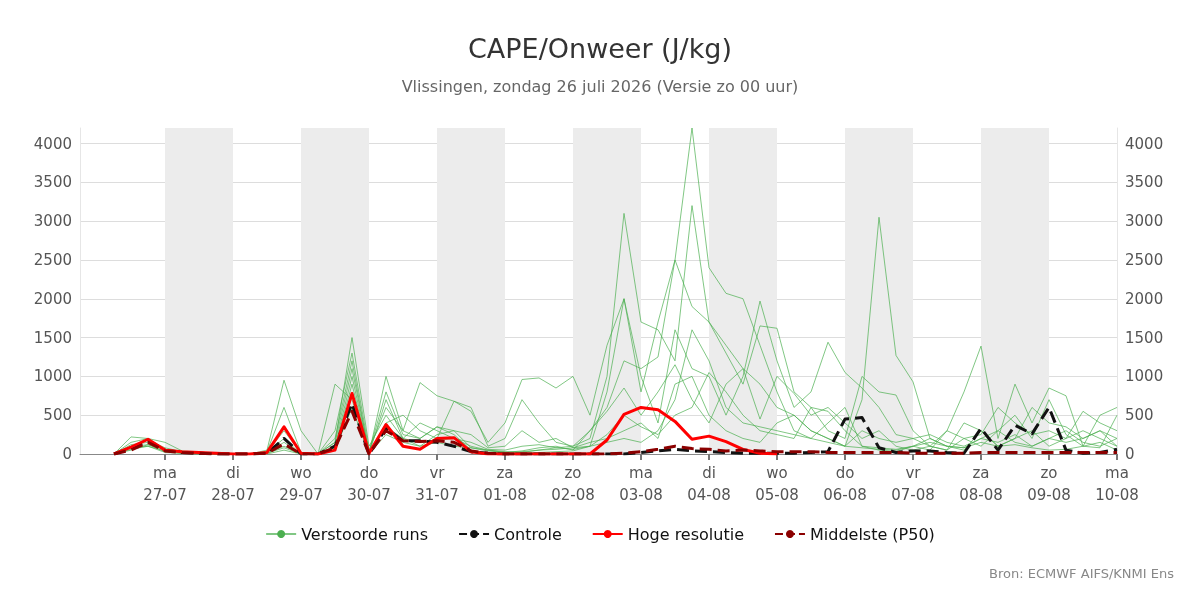  What do you see at coordinates (600, 86) in the screenshot?
I see `chart-subtitle: Vlissingen, zondag 26 juli 2026 (Versie zo 00 uur)` at bounding box center [600, 86].